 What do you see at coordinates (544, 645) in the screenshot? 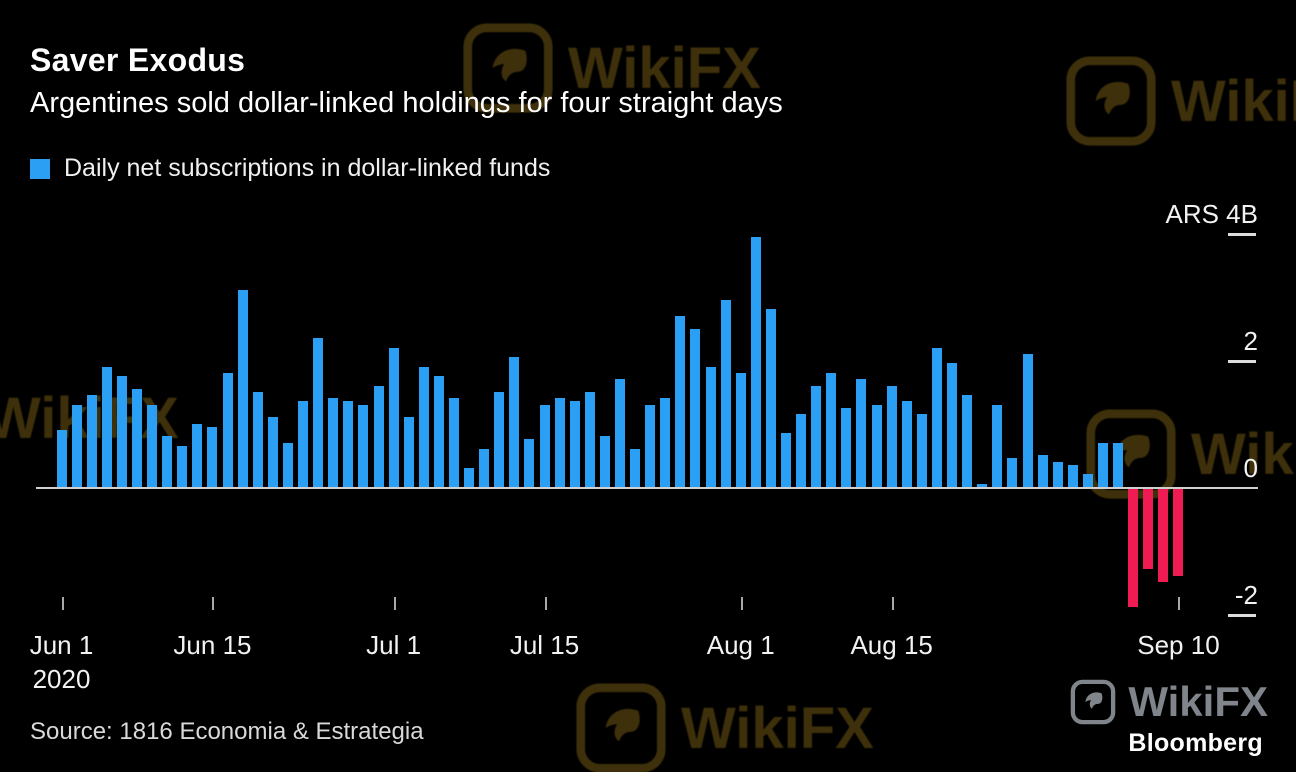
I see `x-axis-label: Jul 15` at bounding box center [544, 645].